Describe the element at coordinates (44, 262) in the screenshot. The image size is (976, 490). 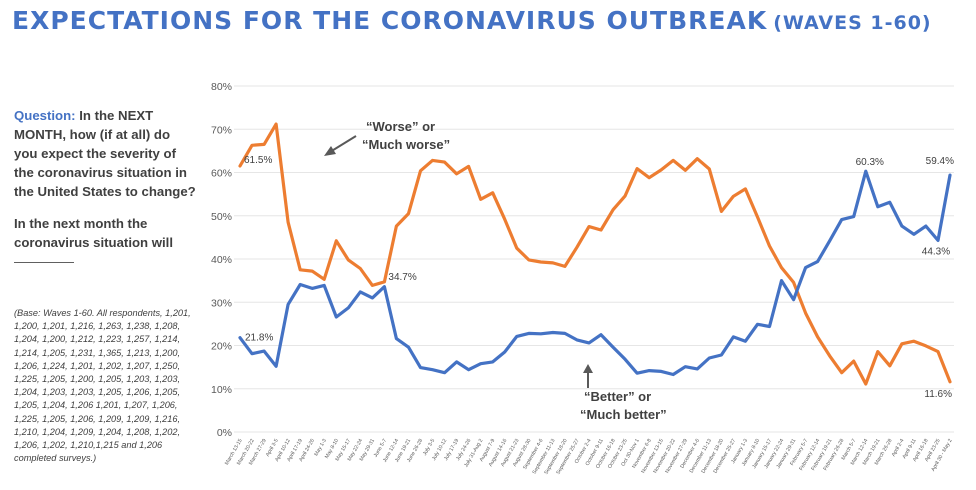
I see `answer-blank` at that location.